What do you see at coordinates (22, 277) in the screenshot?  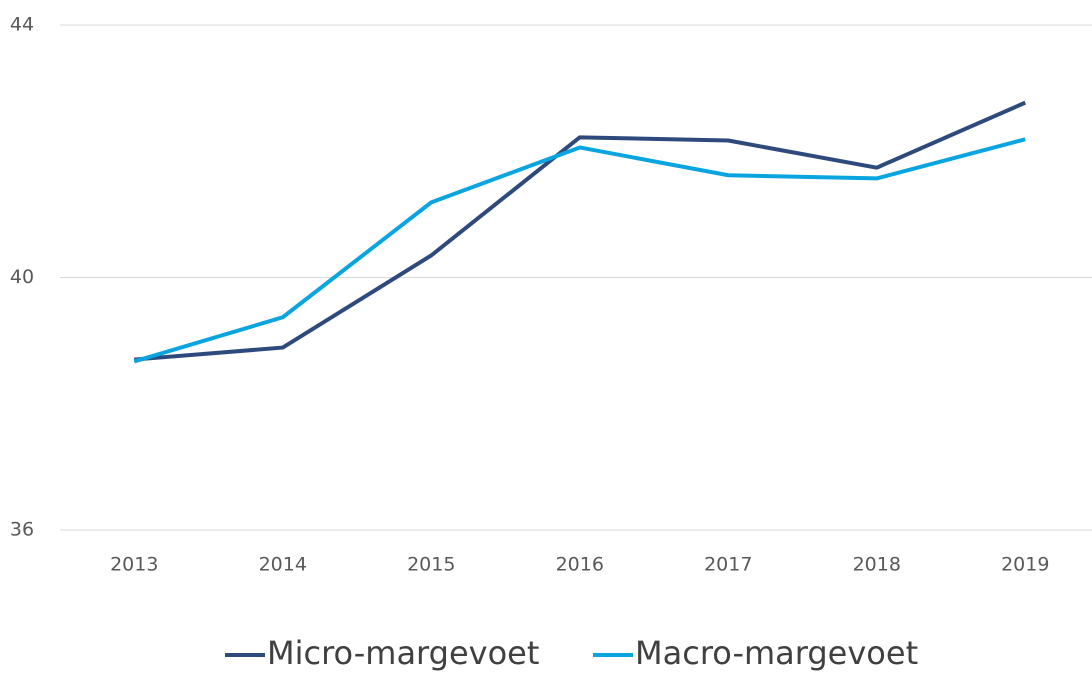 I see `y-tick-label: 40` at bounding box center [22, 277].